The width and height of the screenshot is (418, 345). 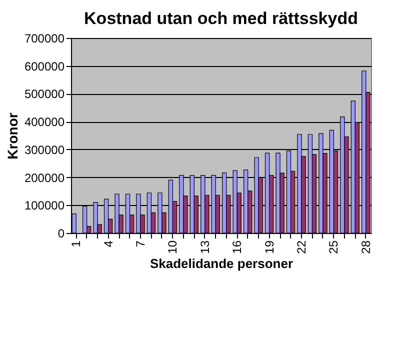 I want to click on y-axis-title: Kronor, so click(x=12, y=136).